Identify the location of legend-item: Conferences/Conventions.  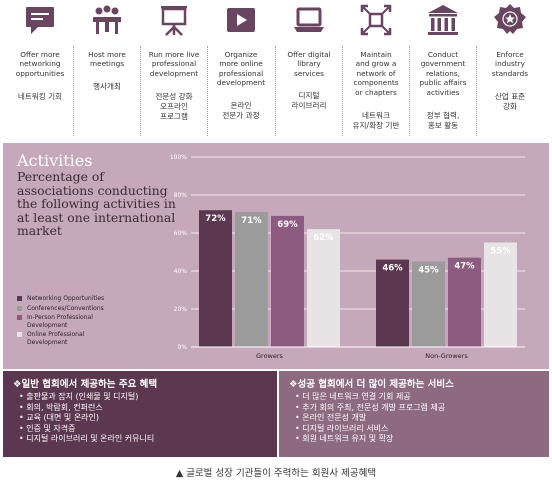
(92, 309).